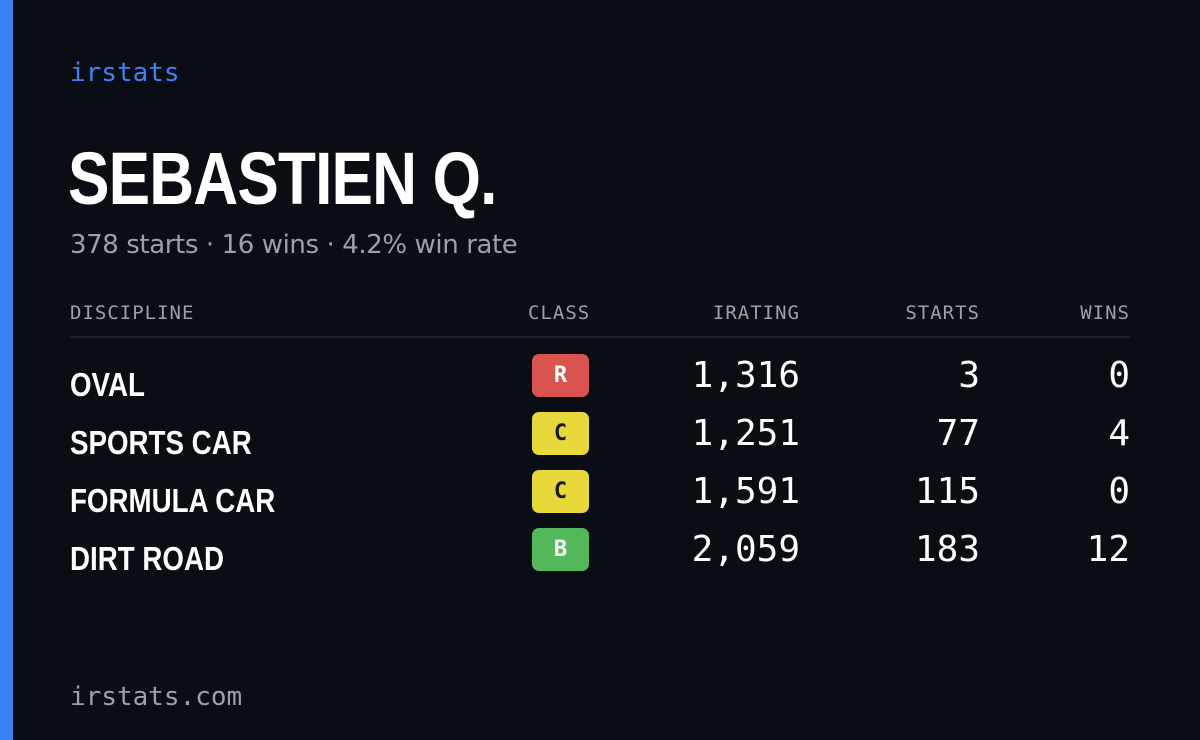 Image resolution: width=1200 pixels, height=740 pixels. Describe the element at coordinates (6, 370) in the screenshot. I see `accent-bar` at that location.